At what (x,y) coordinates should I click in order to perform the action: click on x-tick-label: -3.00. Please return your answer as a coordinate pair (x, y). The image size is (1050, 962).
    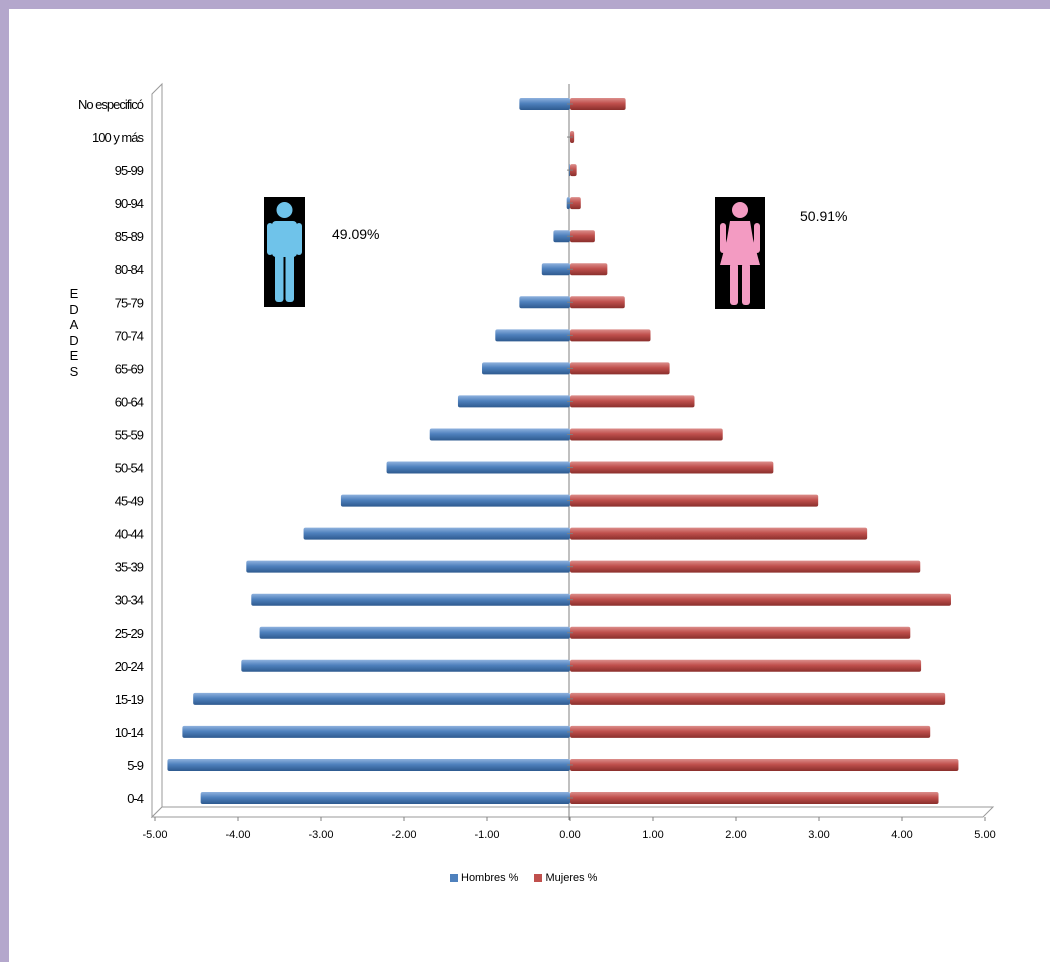
    Looking at the image, I should click on (320, 835).